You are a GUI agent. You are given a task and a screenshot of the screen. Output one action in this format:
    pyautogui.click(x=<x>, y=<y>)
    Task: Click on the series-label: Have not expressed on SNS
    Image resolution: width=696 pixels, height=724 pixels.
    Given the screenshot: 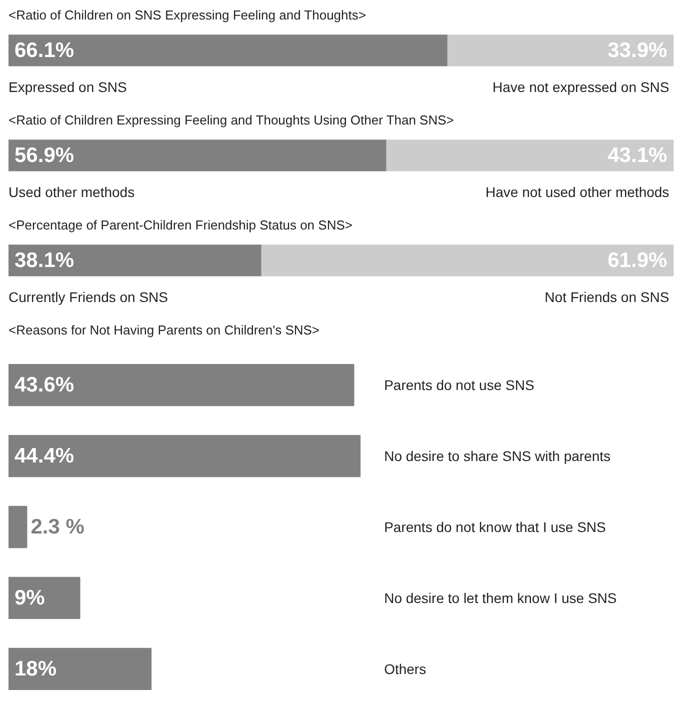 What is the action you would take?
    pyautogui.click(x=581, y=87)
    